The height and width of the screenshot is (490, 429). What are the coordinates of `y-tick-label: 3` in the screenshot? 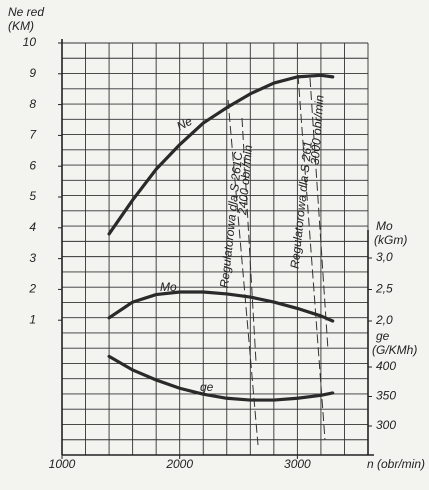 It's located at (32, 258).